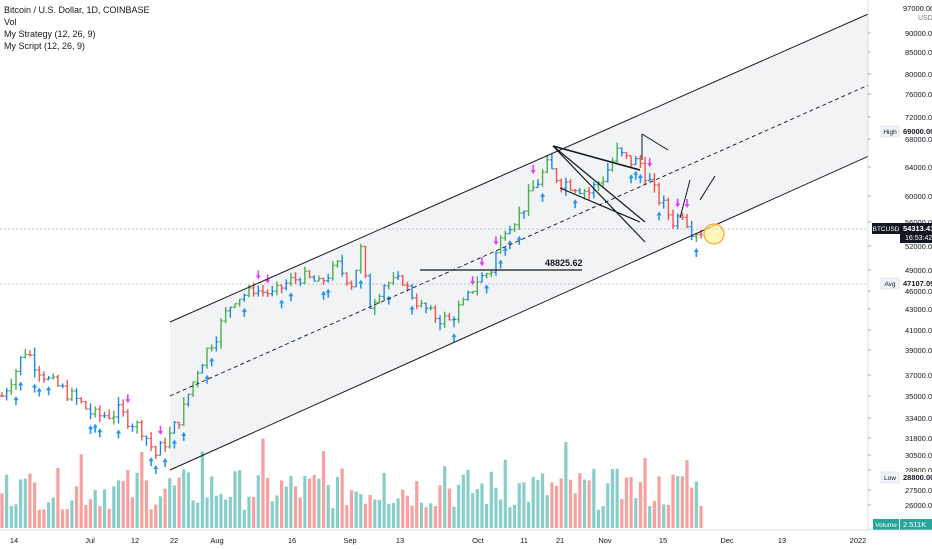 The width and height of the screenshot is (932, 550). Describe the element at coordinates (10, 22) in the screenshot. I see `vol-indicator-label: Vol` at that location.